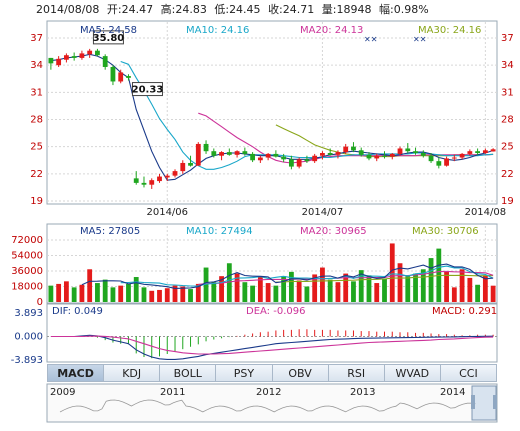  I want to click on ma5-legend: MA5: 24.58, so click(108, 30).